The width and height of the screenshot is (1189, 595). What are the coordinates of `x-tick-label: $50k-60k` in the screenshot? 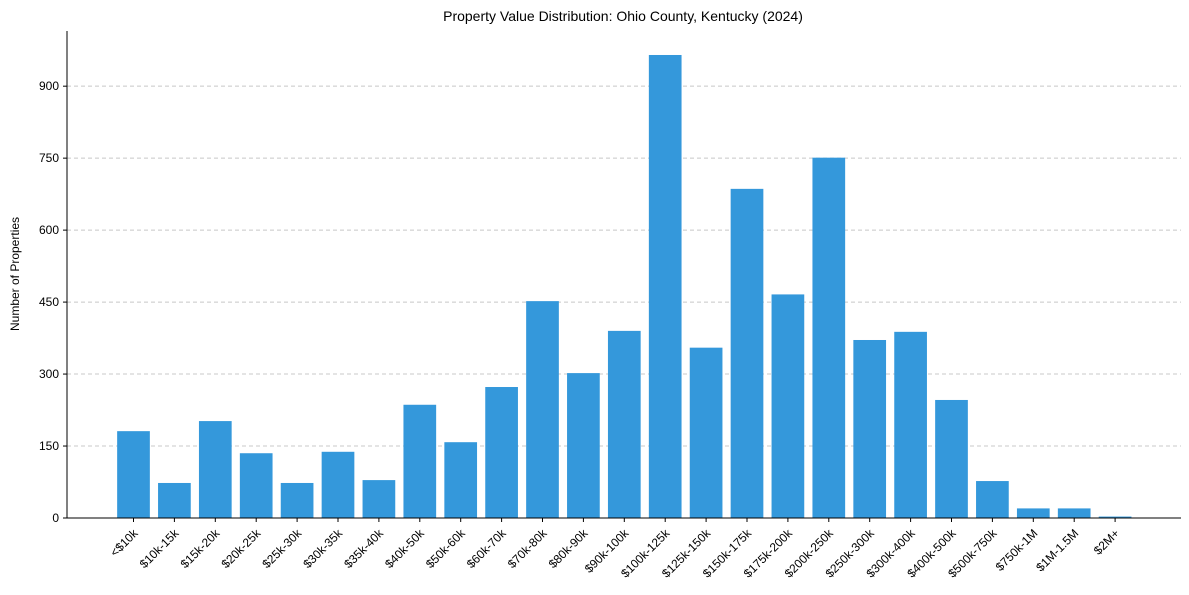 It's located at (446, 549).